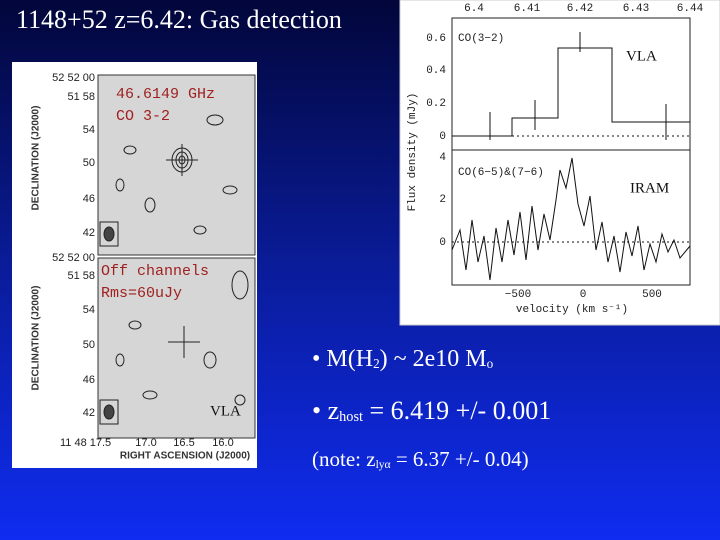  I want to click on subscript: lyα, so click(383, 465).